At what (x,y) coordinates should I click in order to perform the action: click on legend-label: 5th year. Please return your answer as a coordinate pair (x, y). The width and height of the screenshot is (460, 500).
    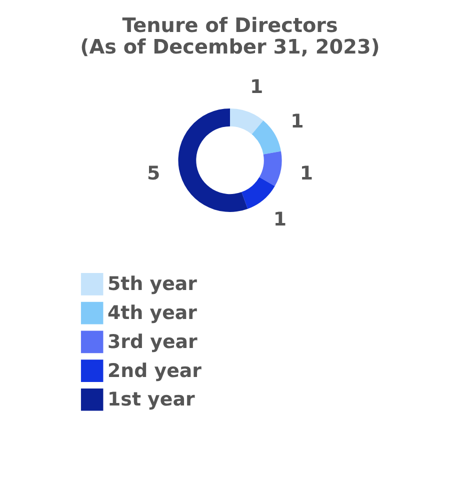
    Looking at the image, I should click on (153, 284).